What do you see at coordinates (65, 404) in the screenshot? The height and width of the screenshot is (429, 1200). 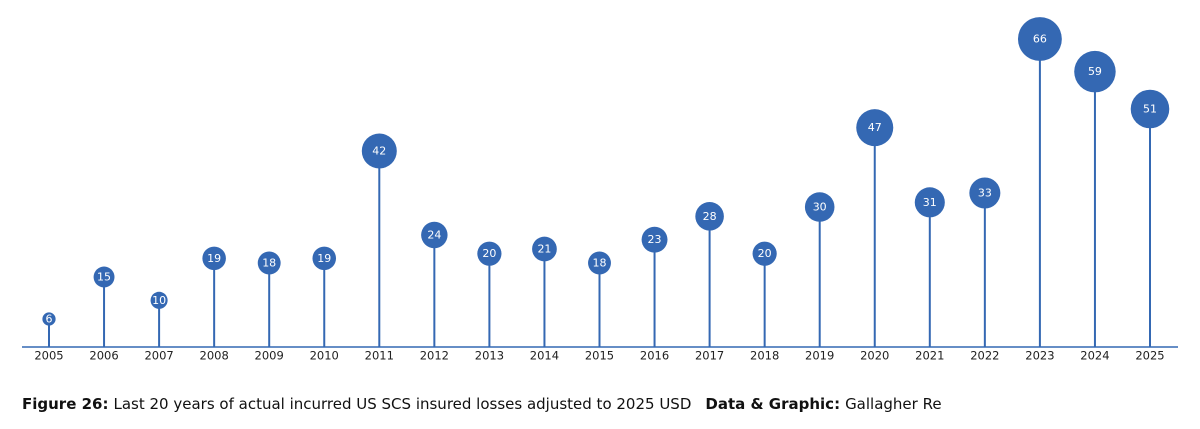 I see `caption-label: Figure 26:` at bounding box center [65, 404].